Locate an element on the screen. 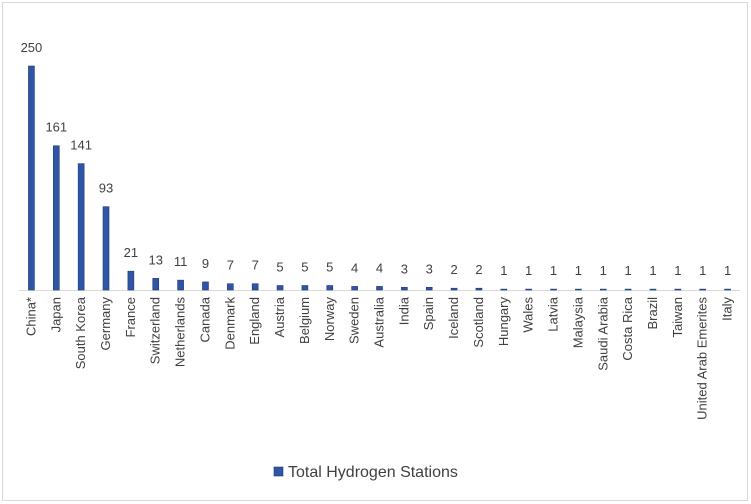 Image resolution: width=751 pixels, height=504 pixels. x-tick-label: Italy is located at coordinates (727, 309).